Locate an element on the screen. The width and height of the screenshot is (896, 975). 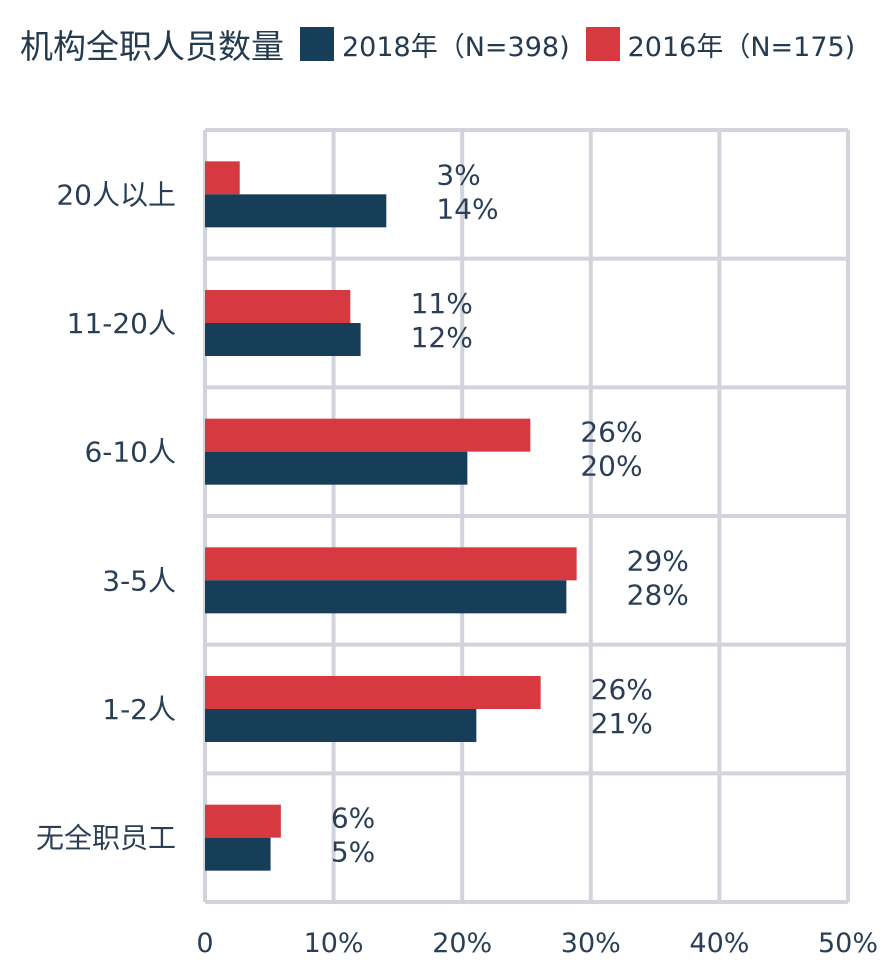
chart-header: 机构全职人员数量 2018年（N=398) 2016年（N=175) is located at coordinates (437, 44).